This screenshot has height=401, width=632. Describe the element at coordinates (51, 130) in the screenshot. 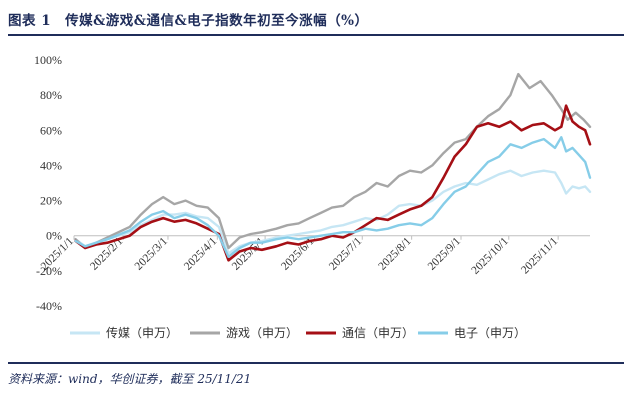

I see `y-tick-label: 60%` at that location.